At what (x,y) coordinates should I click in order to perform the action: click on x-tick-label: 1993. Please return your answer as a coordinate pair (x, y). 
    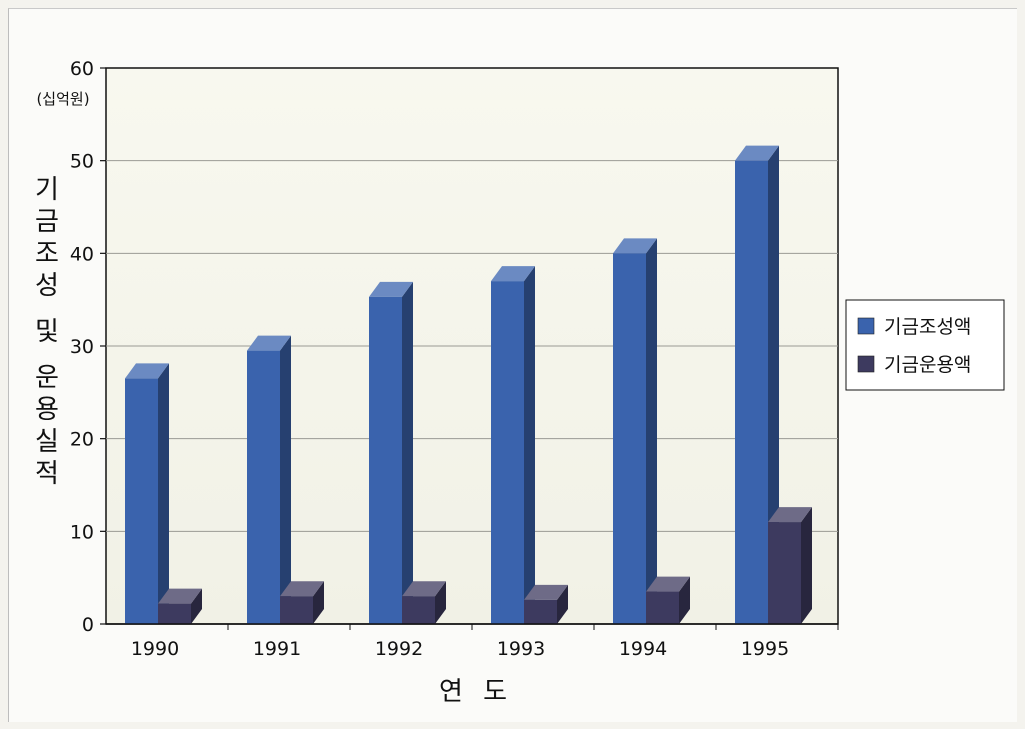
    Looking at the image, I should click on (521, 649).